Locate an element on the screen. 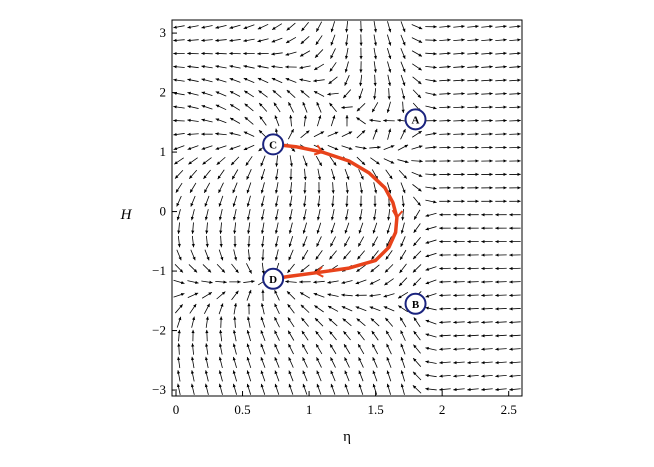 The height and width of the screenshot is (467, 654). x-tick-label: 2 is located at coordinates (442, 409).